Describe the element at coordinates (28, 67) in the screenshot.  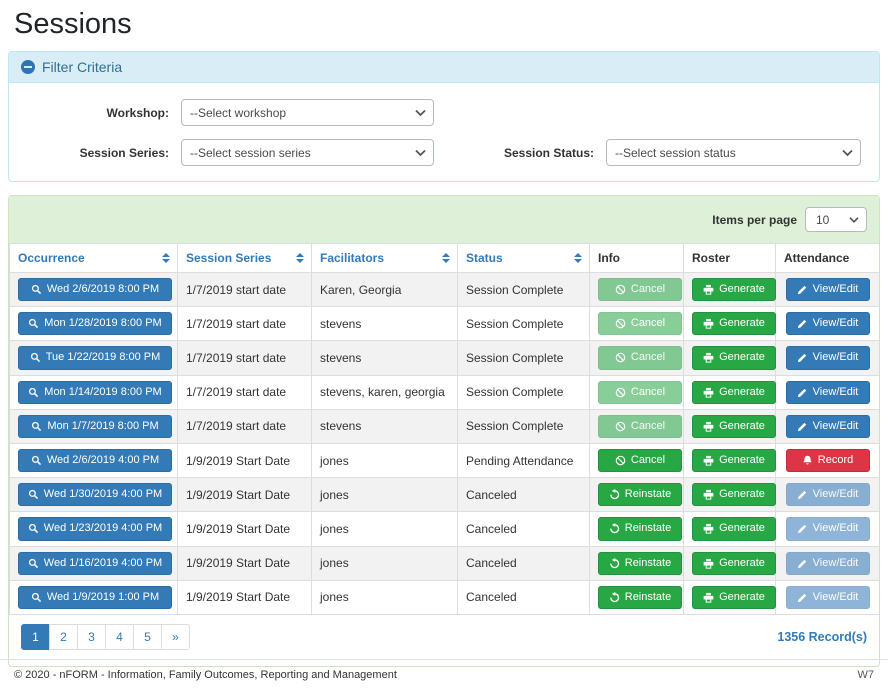
I see `collapse-minus-icon` at that location.